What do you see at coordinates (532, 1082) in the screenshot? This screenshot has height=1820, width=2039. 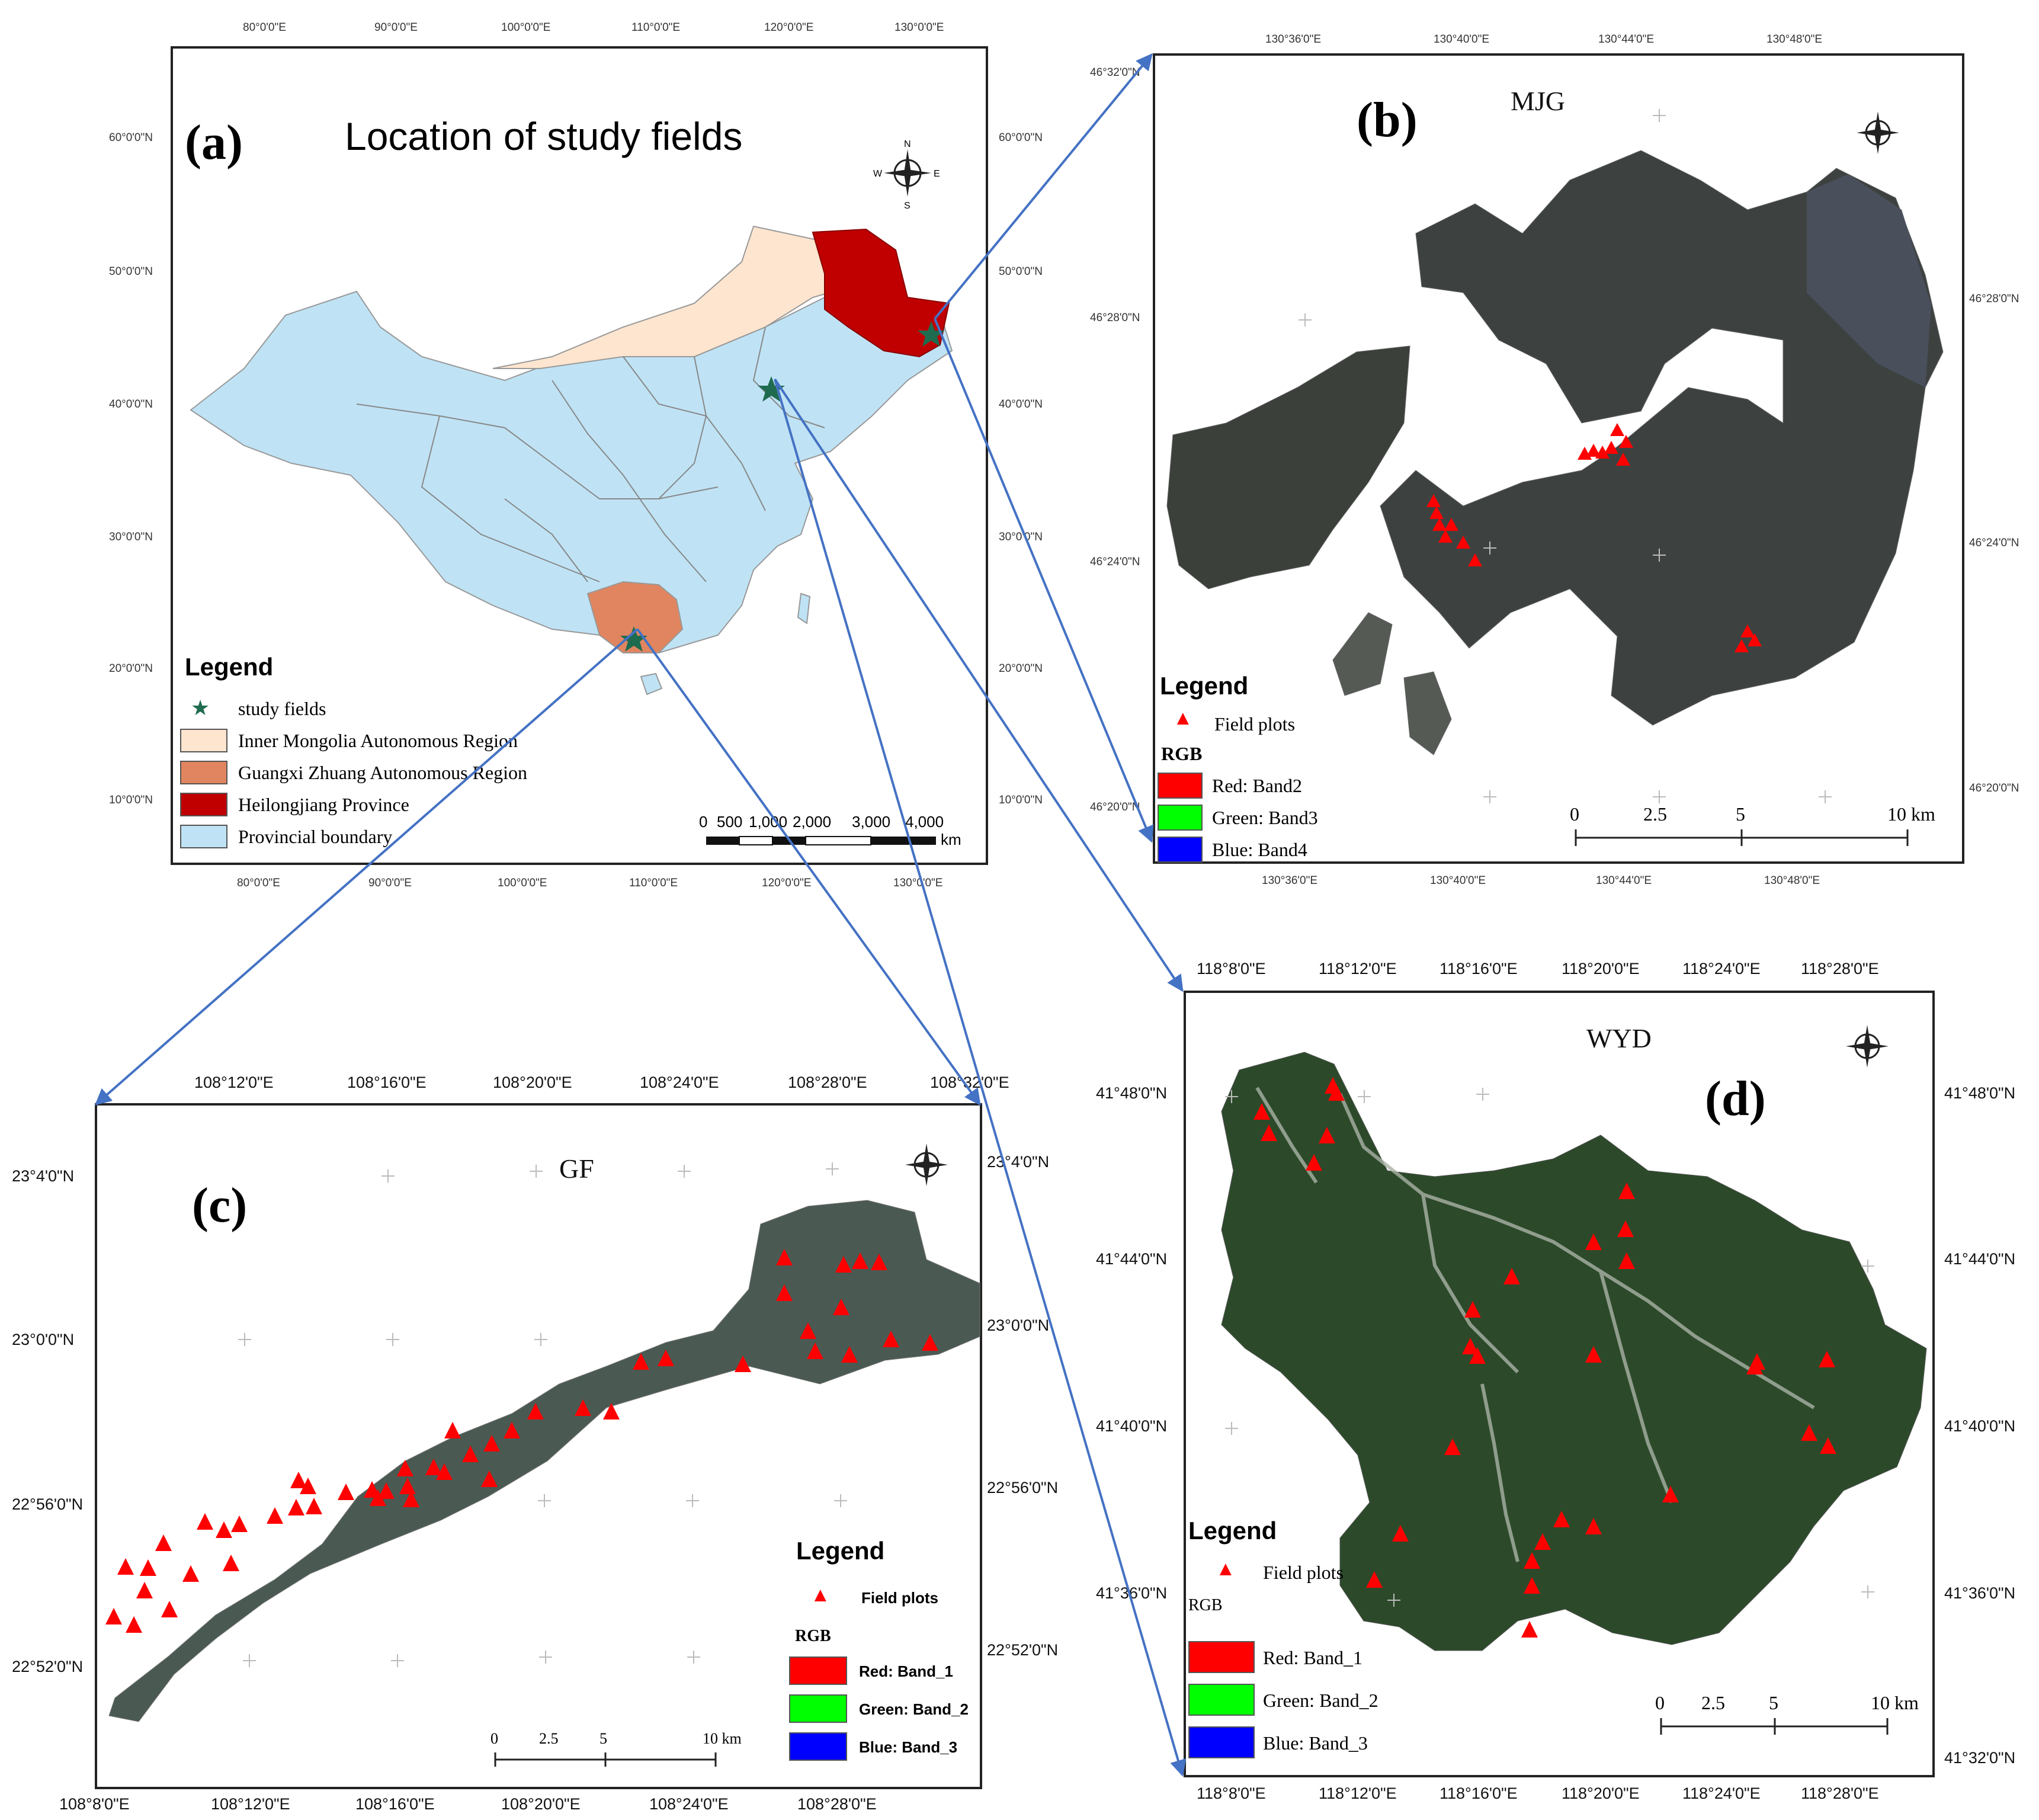 I see `c-top-tick: 108°20'0"E` at bounding box center [532, 1082].